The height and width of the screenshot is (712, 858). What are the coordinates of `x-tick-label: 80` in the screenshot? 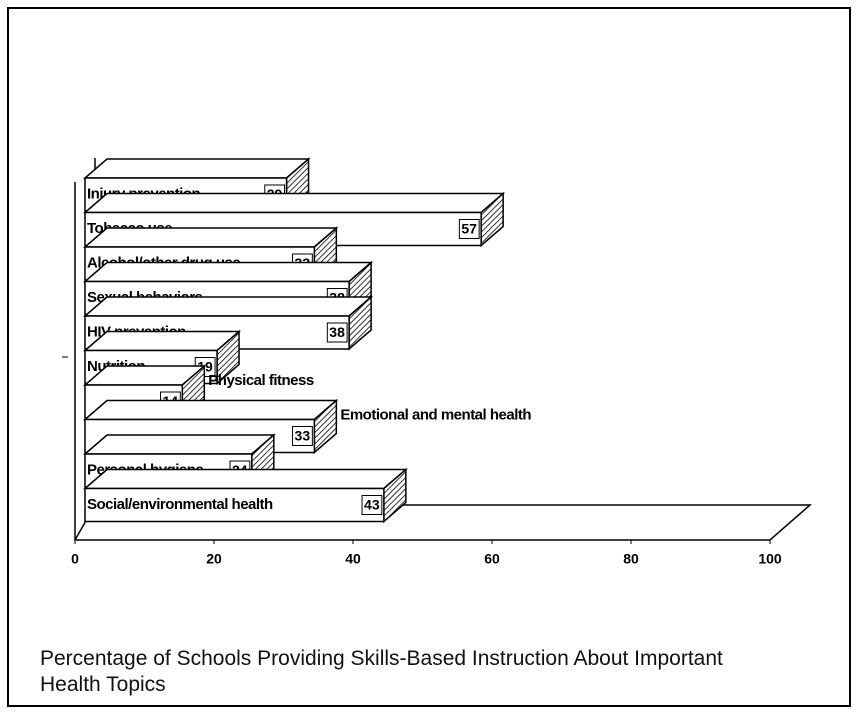 It's located at (631, 559).